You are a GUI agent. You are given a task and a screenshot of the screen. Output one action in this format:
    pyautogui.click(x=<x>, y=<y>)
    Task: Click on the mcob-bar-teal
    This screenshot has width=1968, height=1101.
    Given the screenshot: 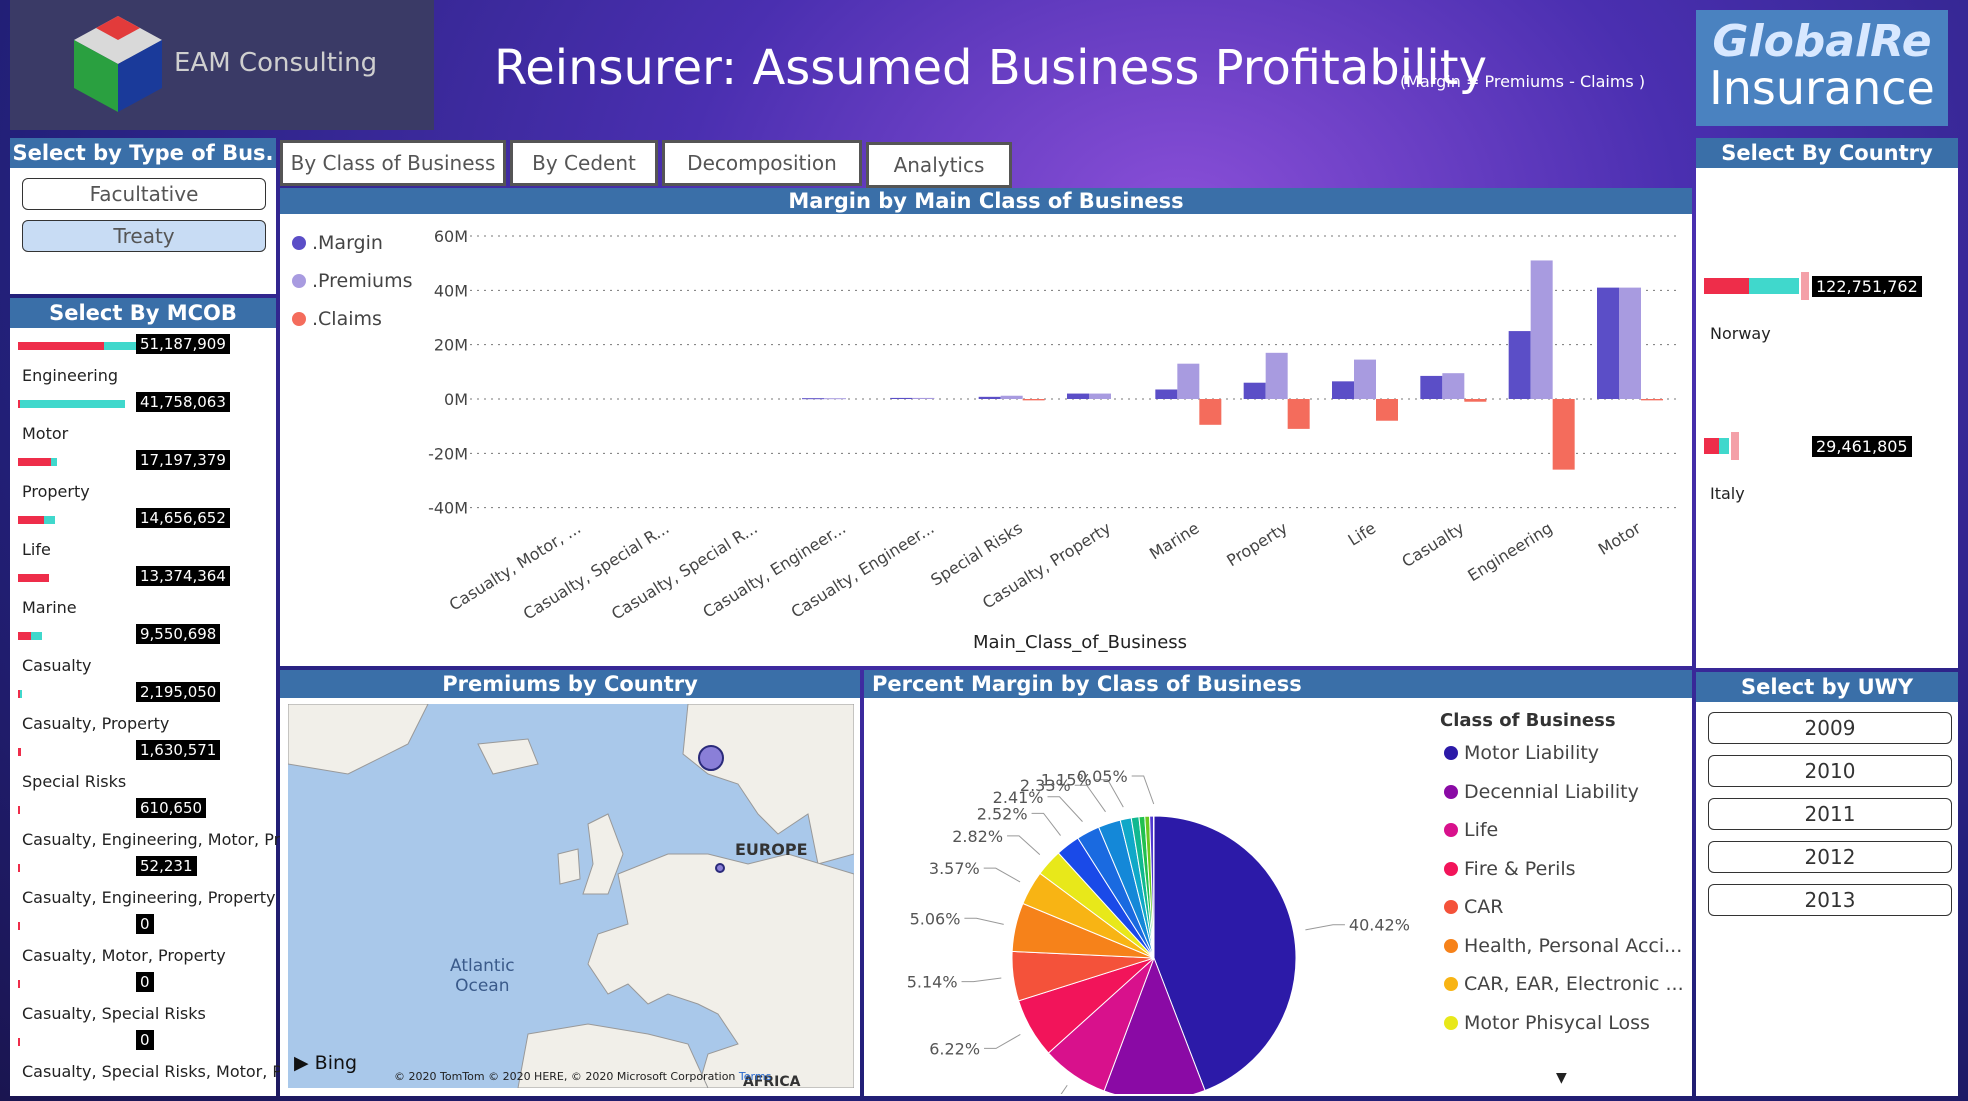 What is the action you would take?
    pyautogui.click(x=128, y=346)
    